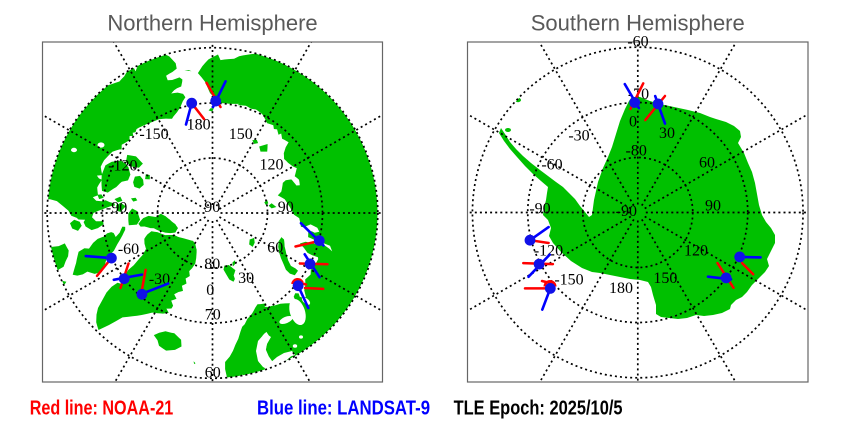 This screenshot has height=425, width=850. Describe the element at coordinates (578, 135) in the screenshot. I see `svg-text: -30` at that location.